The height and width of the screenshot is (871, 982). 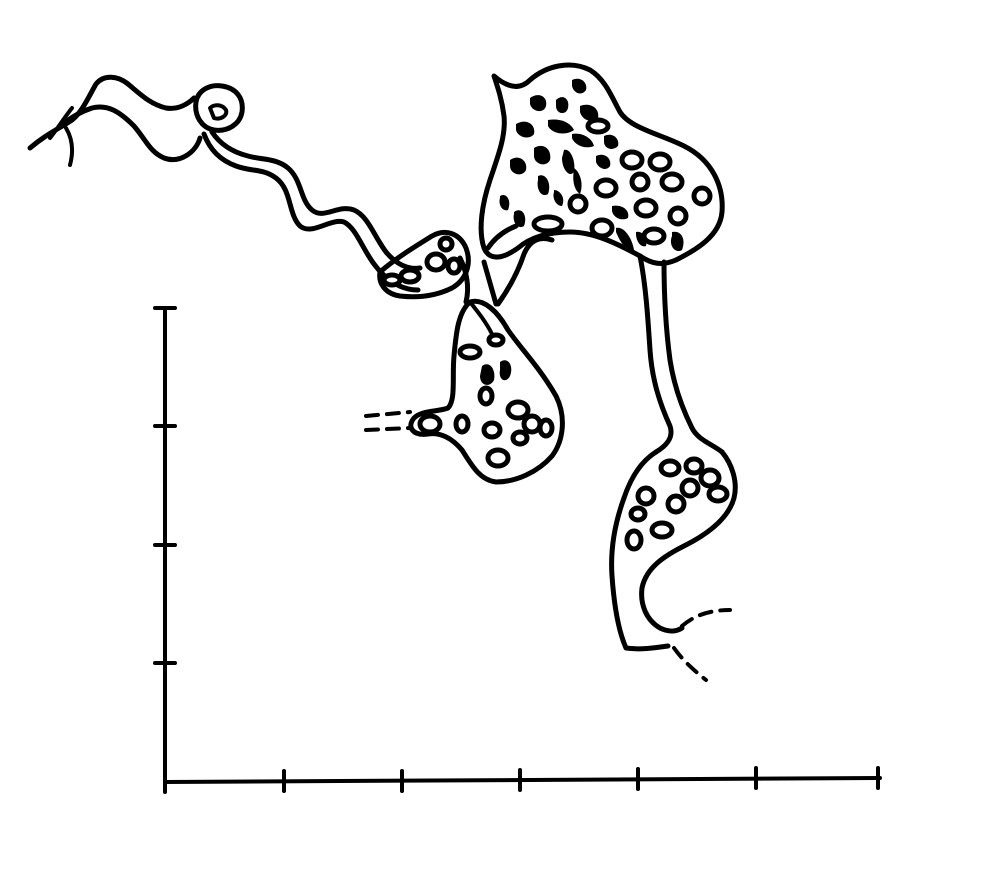 I want to click on lower-right-chamber, so click(x=673, y=550).